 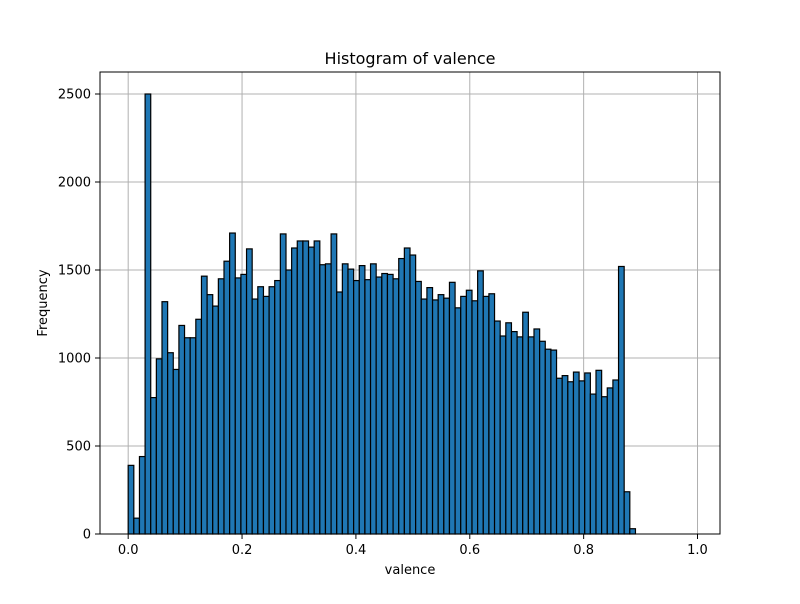 I want to click on x-tick-label: 1.0, so click(x=697, y=550).